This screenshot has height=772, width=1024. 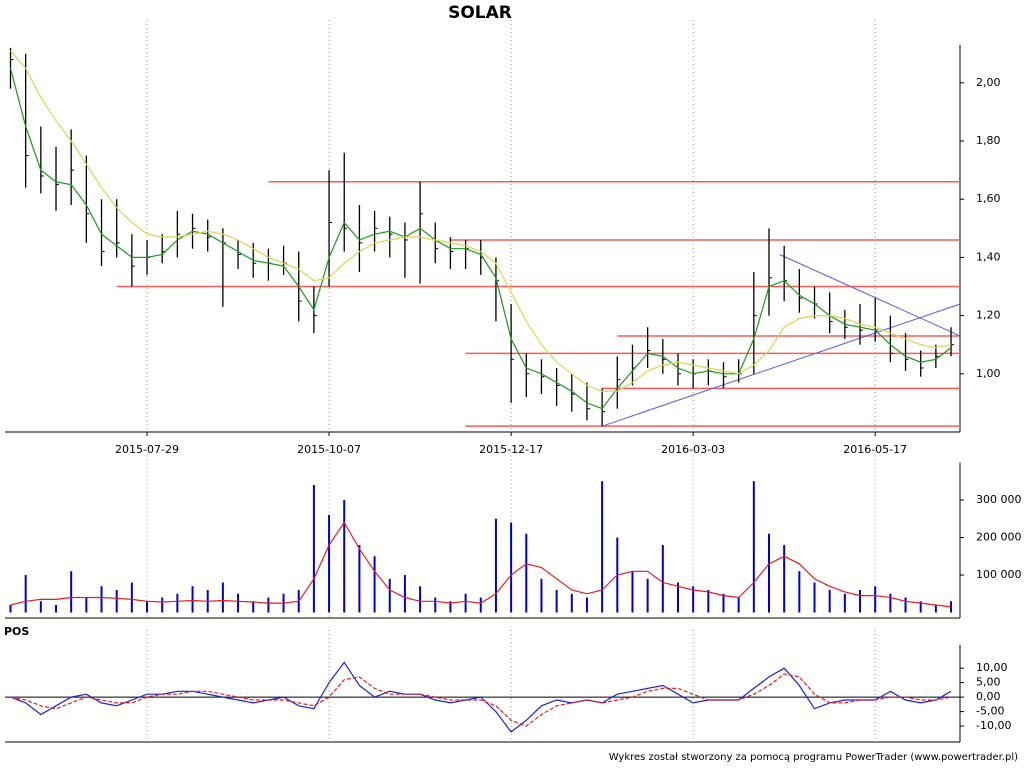 What do you see at coordinates (988, 82) in the screenshot?
I see `y-tick-label: 2,00` at bounding box center [988, 82].